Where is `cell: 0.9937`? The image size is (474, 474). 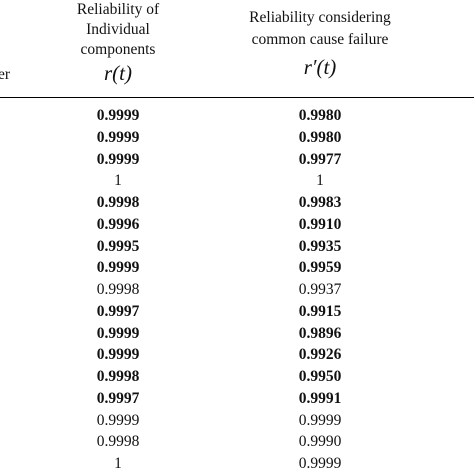
cell: 0.9937 is located at coordinates (320, 289).